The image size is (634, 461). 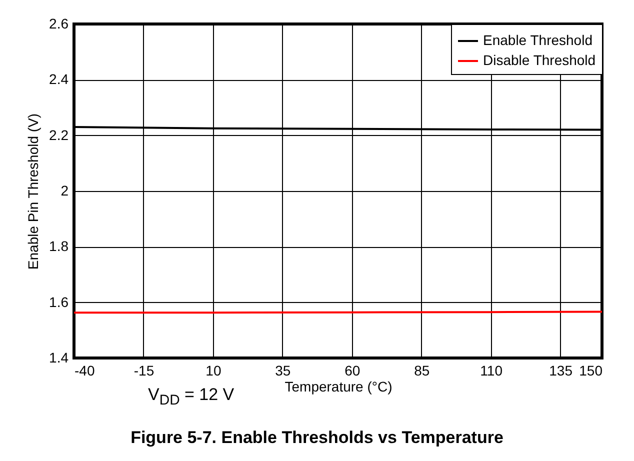 I want to click on y-tick-label: 2.2, so click(x=59, y=134).